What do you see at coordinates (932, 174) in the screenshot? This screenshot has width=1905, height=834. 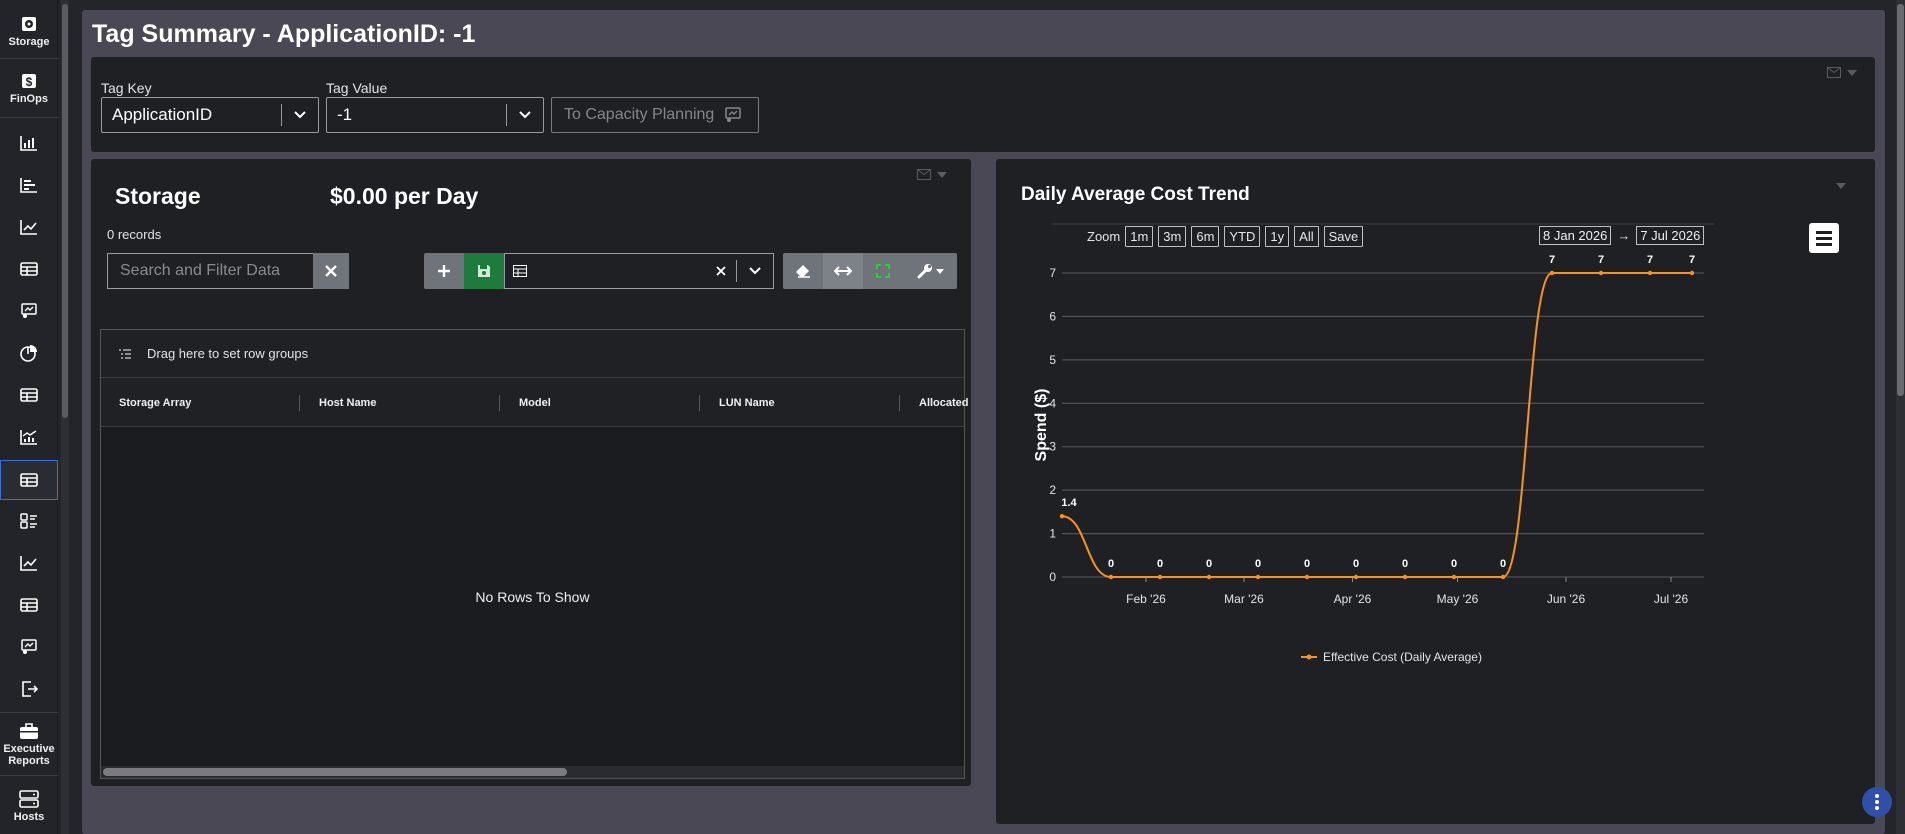 I see `panel-tools` at bounding box center [932, 174].